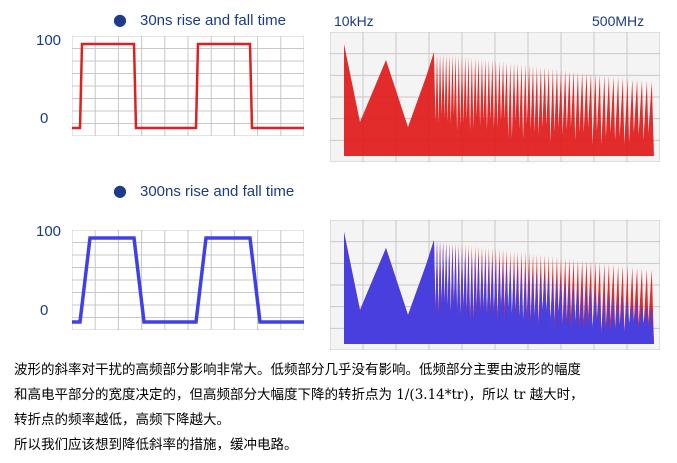  Describe the element at coordinates (618, 21) in the screenshot. I see `freq-high-label: 500MHz` at that location.